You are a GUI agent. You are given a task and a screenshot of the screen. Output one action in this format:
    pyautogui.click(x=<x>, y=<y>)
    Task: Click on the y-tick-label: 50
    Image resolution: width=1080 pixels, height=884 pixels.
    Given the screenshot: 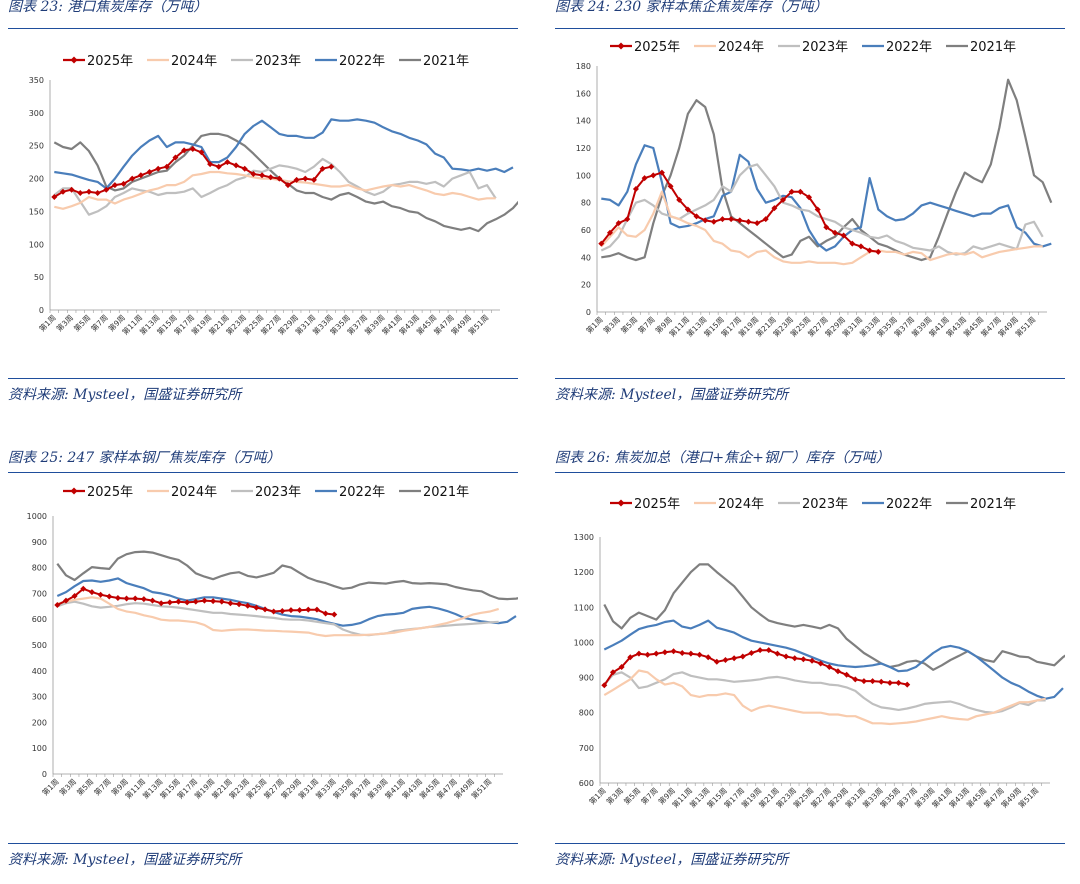 What is the action you would take?
    pyautogui.click(x=39, y=277)
    